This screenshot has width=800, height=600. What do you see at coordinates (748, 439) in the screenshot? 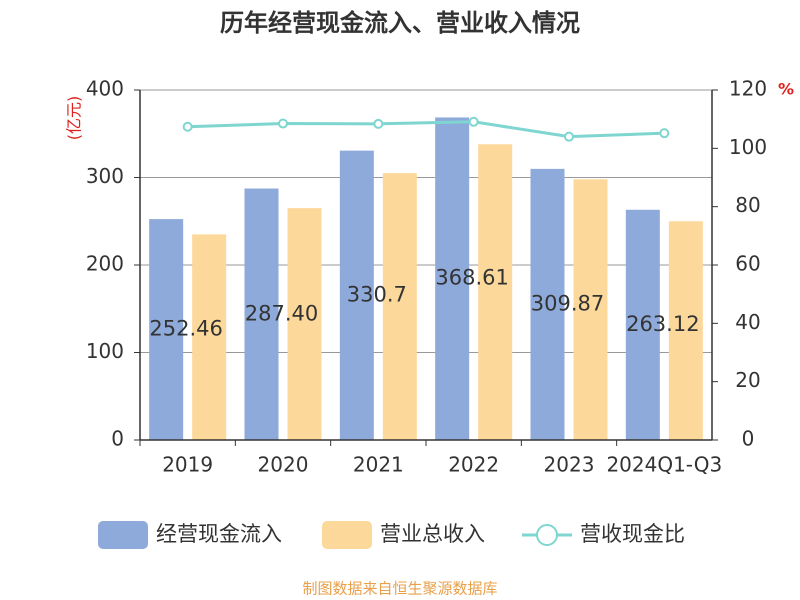
I see `y2-tick-label: 0` at bounding box center [748, 439].